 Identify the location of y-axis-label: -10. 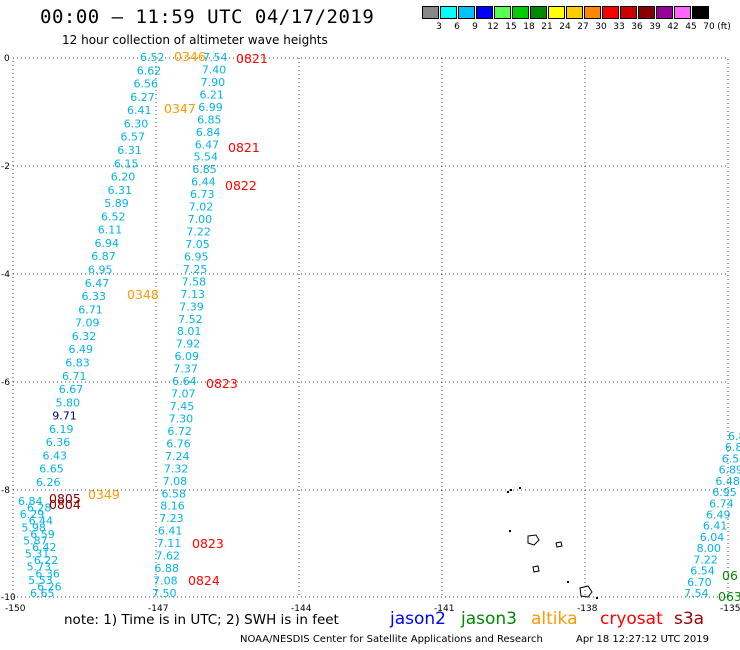
(8, 598).